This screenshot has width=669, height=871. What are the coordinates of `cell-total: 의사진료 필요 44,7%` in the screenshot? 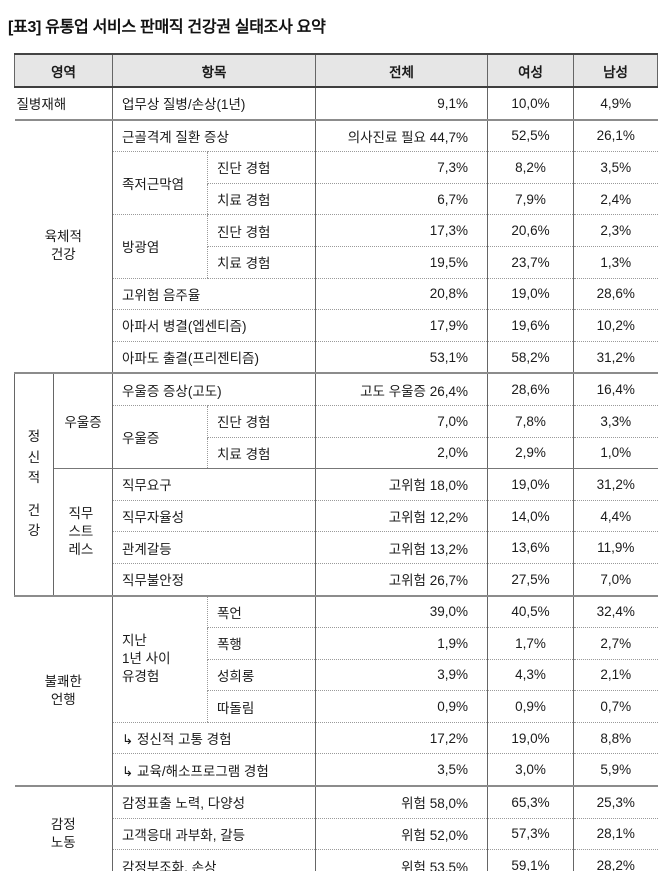 It's located at (401, 136).